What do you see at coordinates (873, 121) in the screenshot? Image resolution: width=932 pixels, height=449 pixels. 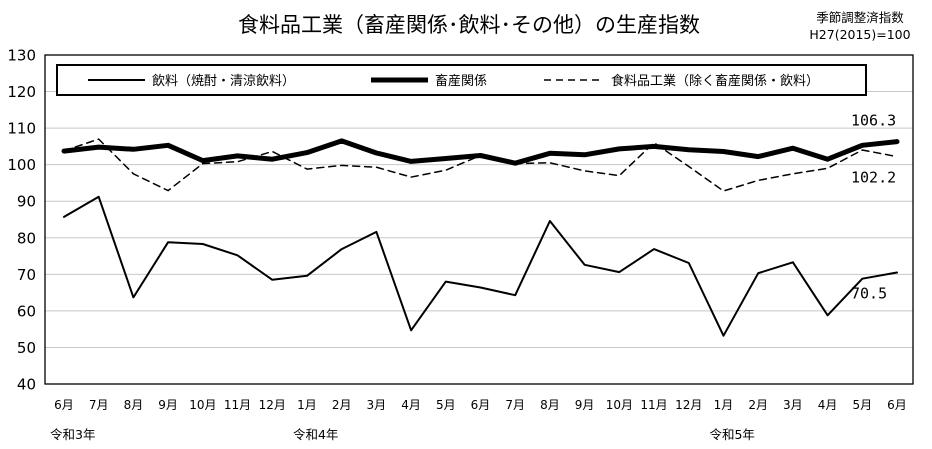 I see `data-label: 106.3` at bounding box center [873, 121].